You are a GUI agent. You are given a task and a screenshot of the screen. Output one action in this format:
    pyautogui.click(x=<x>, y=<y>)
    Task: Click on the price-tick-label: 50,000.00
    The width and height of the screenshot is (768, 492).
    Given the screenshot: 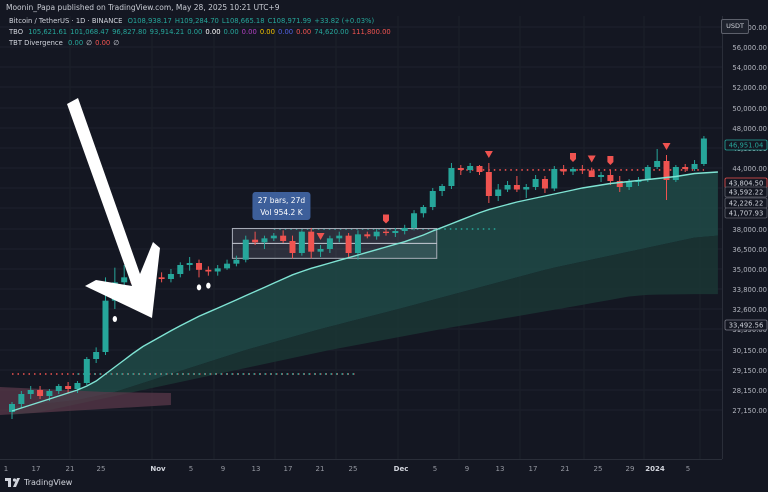 What is the action you would take?
    pyautogui.click(x=749, y=109)
    